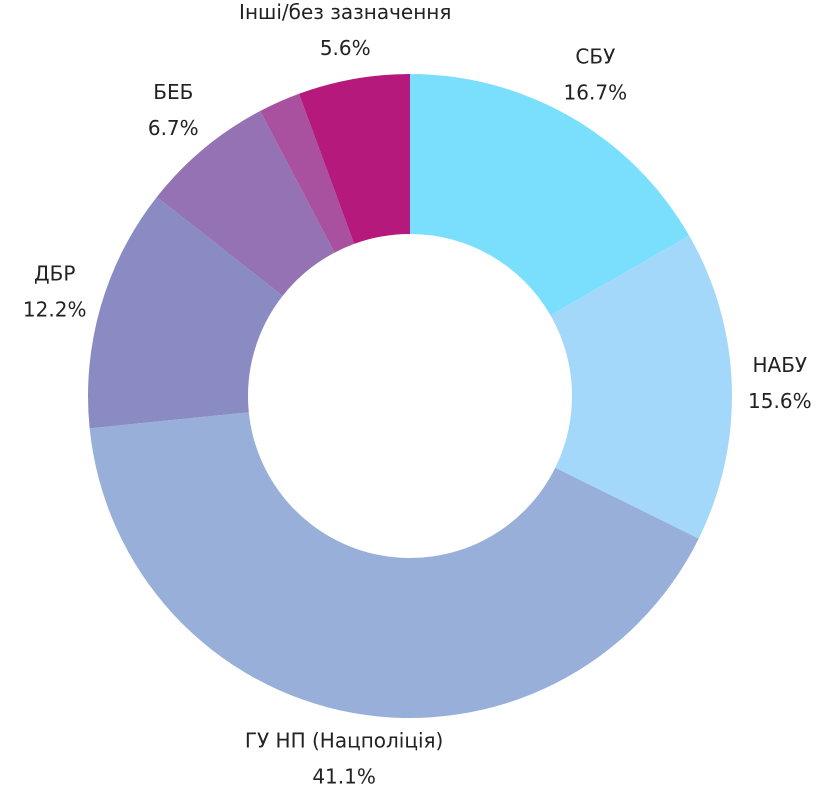 Image resolution: width=817 pixels, height=799 pixels. What do you see at coordinates (344, 777) in the screenshot?
I see `slice-value: 41.1%` at bounding box center [344, 777].